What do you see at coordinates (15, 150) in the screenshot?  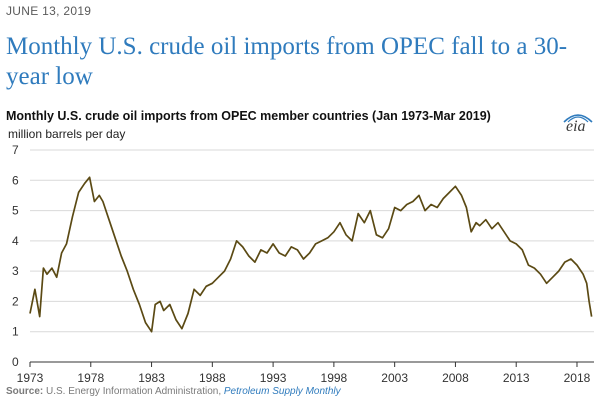 I see `y-tick-label: 7` at bounding box center [15, 150].